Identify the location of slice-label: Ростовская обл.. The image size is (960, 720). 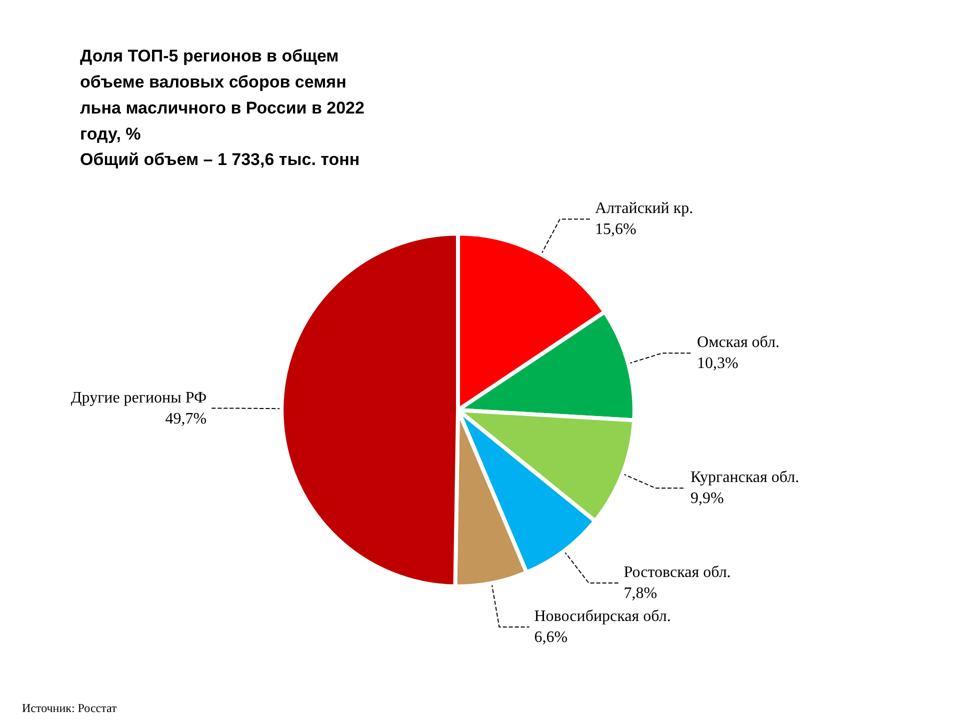
(677, 572).